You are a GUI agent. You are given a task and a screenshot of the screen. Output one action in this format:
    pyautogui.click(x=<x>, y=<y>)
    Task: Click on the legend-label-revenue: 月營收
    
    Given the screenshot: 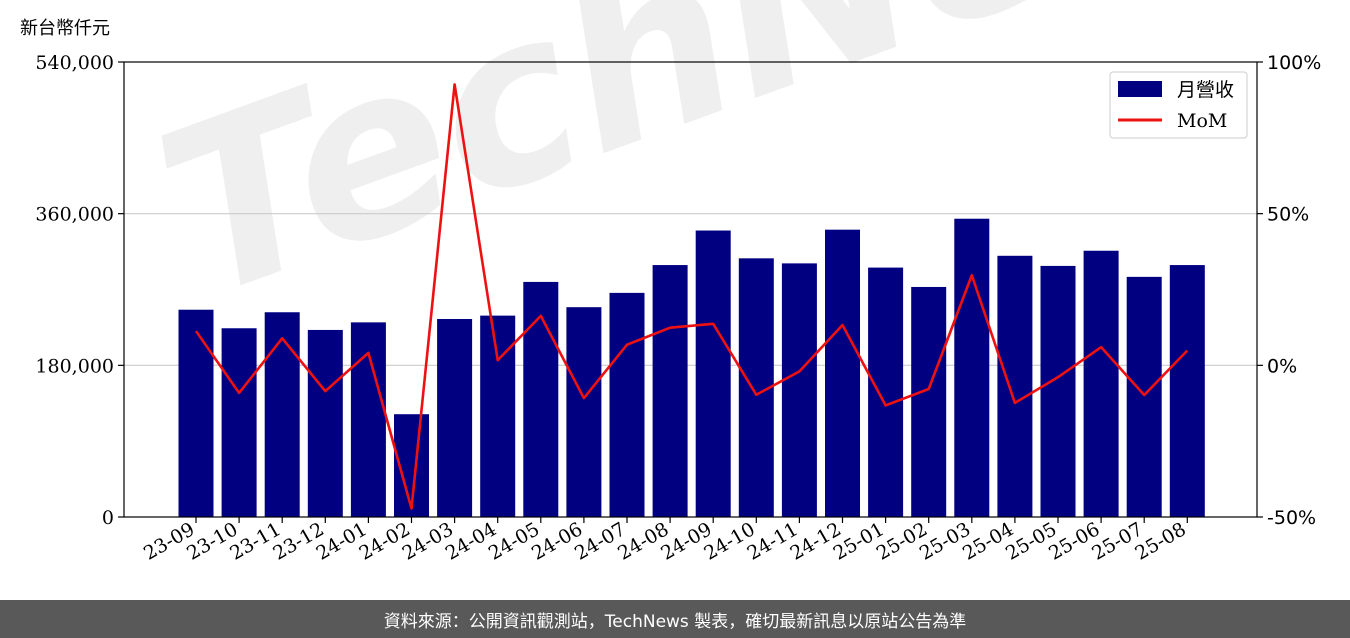 What is the action you would take?
    pyautogui.click(x=1205, y=90)
    